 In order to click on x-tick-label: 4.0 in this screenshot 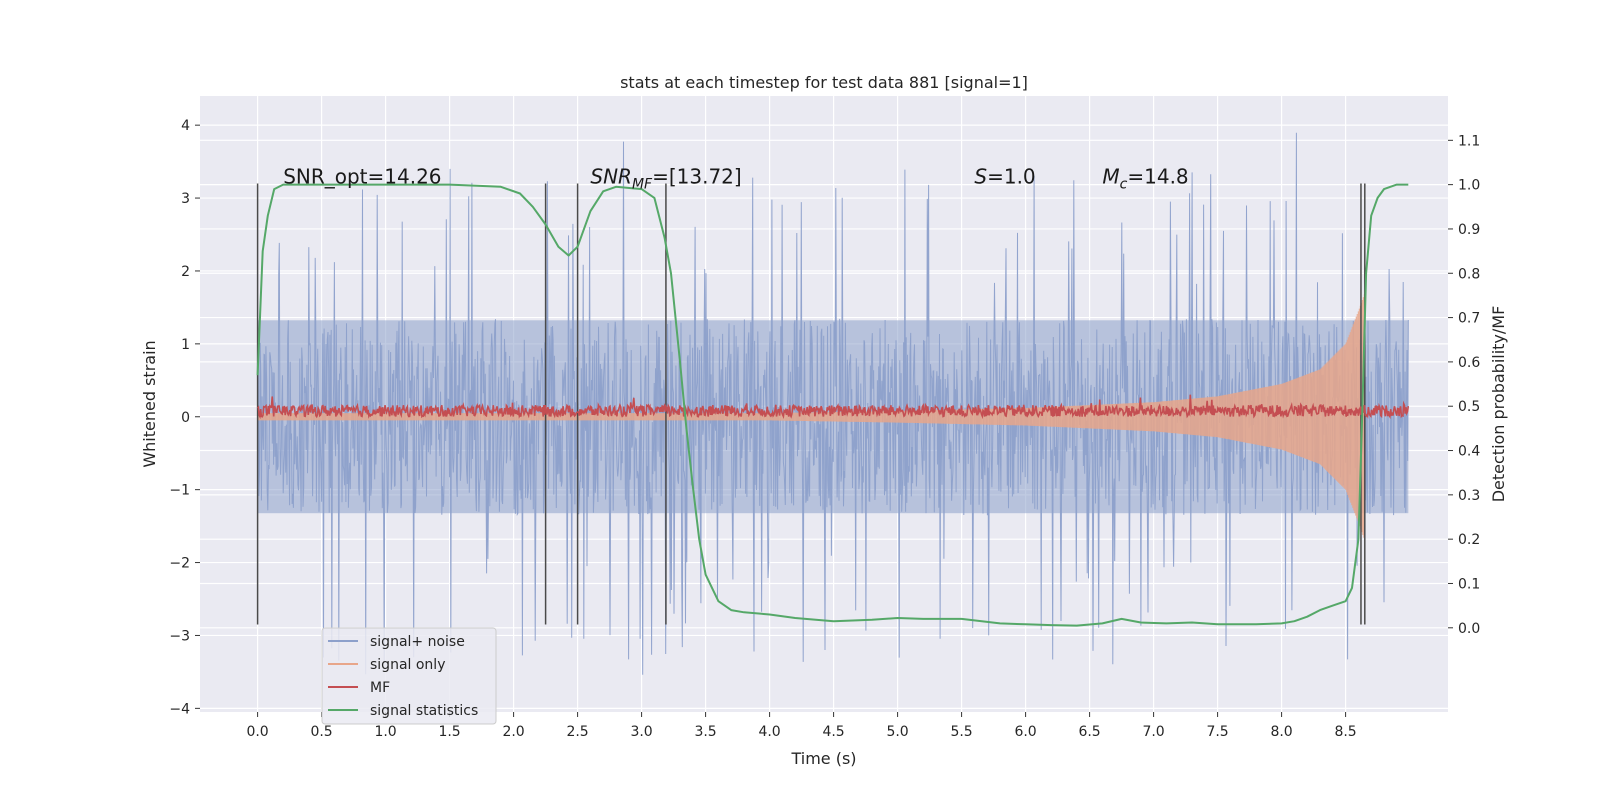, I will do `click(769, 732)`.